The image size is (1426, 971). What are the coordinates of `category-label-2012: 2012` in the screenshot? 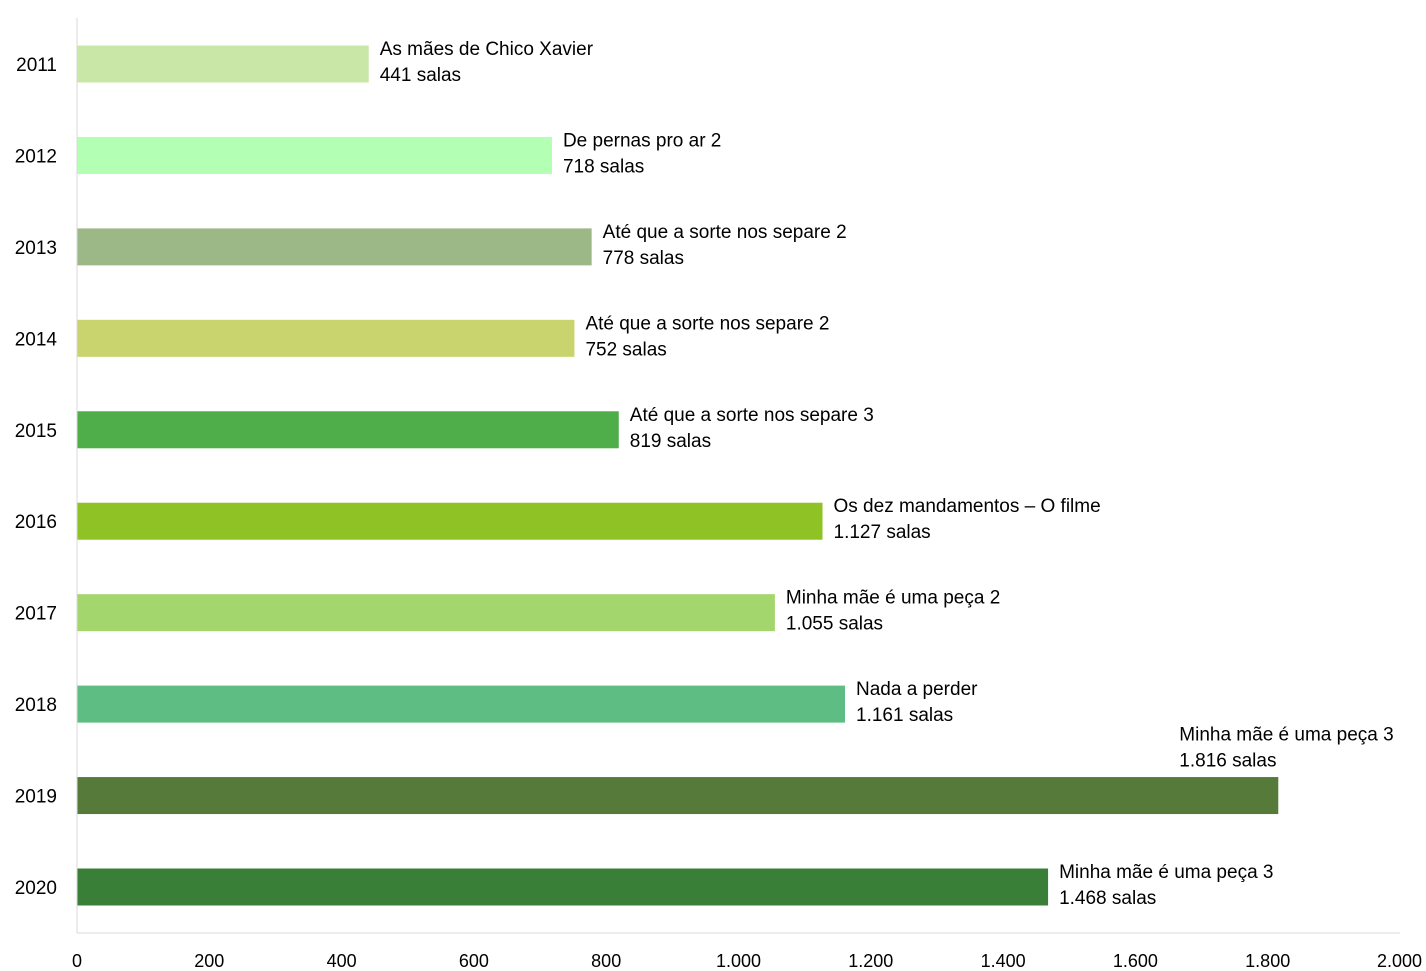 It's located at (36, 156).